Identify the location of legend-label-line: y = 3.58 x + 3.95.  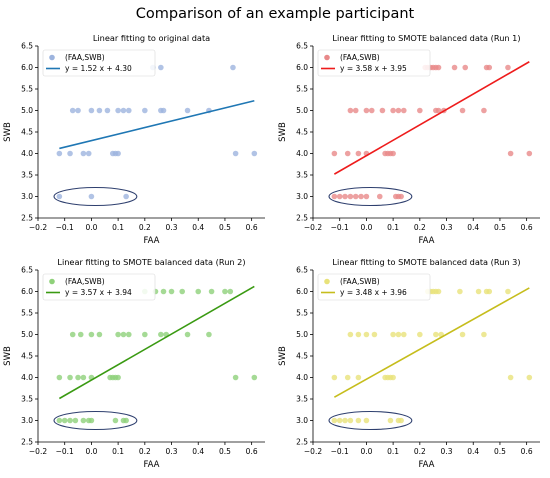
(373, 68).